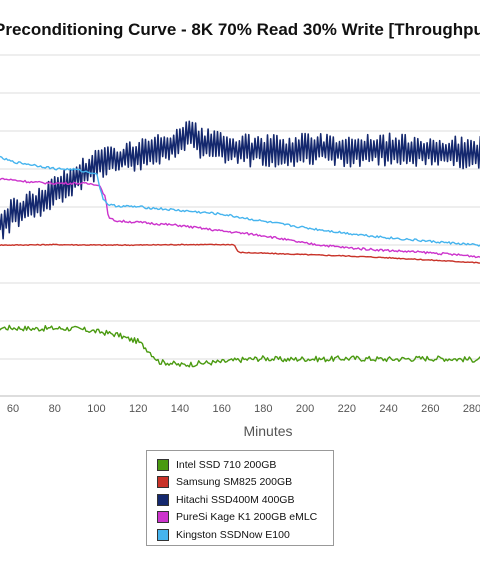 The image size is (480, 566). I want to click on x-tick-label: 140, so click(180, 409).